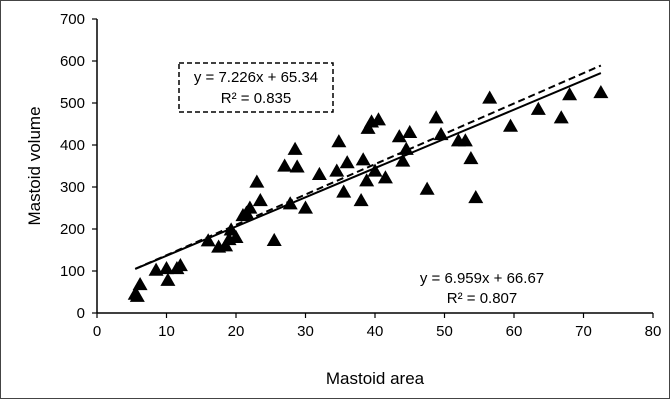  What do you see at coordinates (256, 77) in the screenshot?
I see `trendline-dashed-equation: y = 7.226x + 65.34` at bounding box center [256, 77].